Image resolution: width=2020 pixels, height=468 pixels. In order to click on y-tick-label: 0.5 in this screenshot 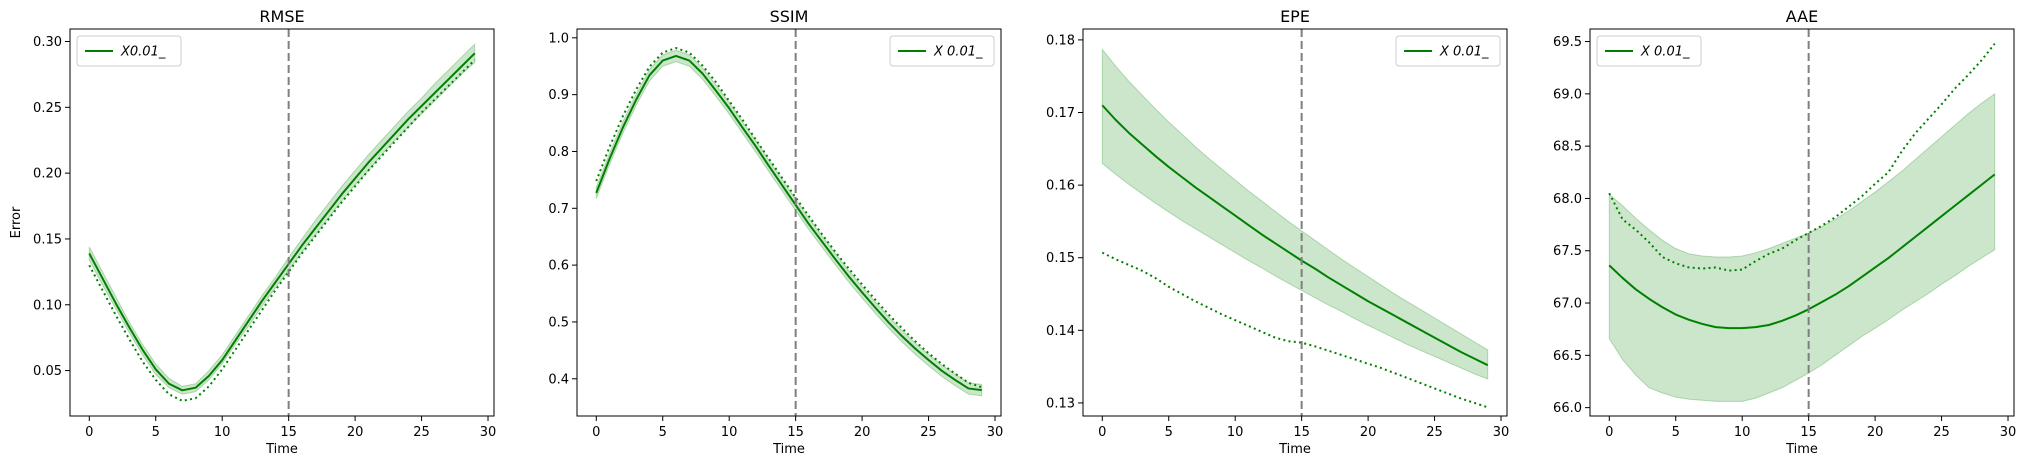, I will do `click(558, 322)`.